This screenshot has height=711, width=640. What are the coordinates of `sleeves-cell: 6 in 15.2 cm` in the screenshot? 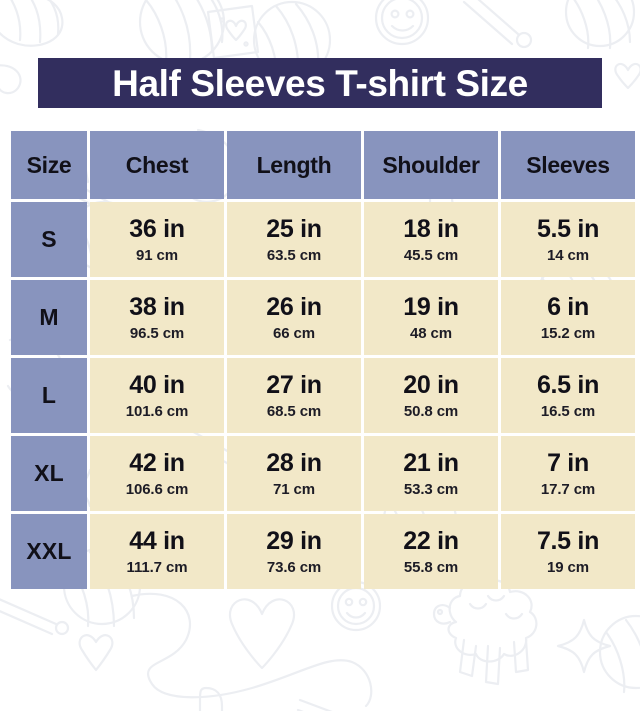 It's located at (568, 317).